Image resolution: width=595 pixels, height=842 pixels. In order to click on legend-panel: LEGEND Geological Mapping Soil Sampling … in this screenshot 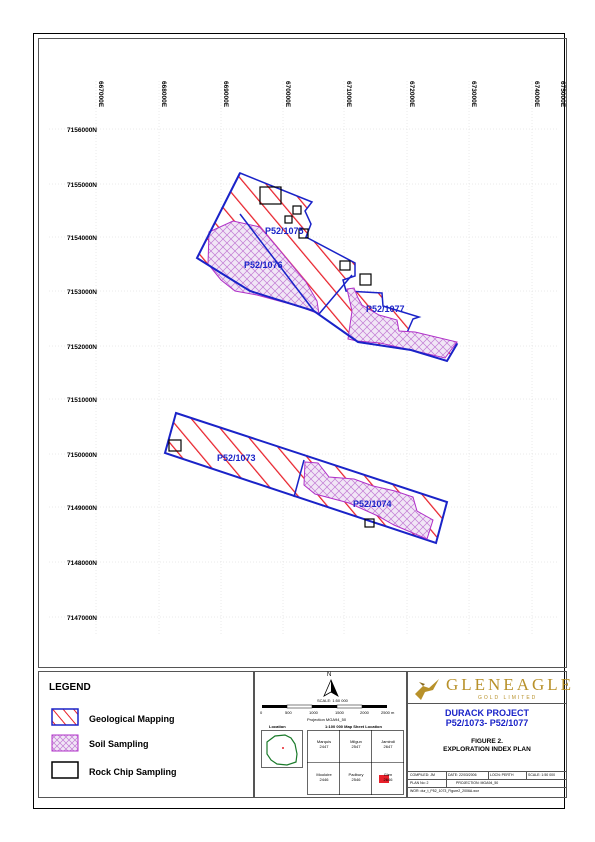, I will do `click(146, 734)`.